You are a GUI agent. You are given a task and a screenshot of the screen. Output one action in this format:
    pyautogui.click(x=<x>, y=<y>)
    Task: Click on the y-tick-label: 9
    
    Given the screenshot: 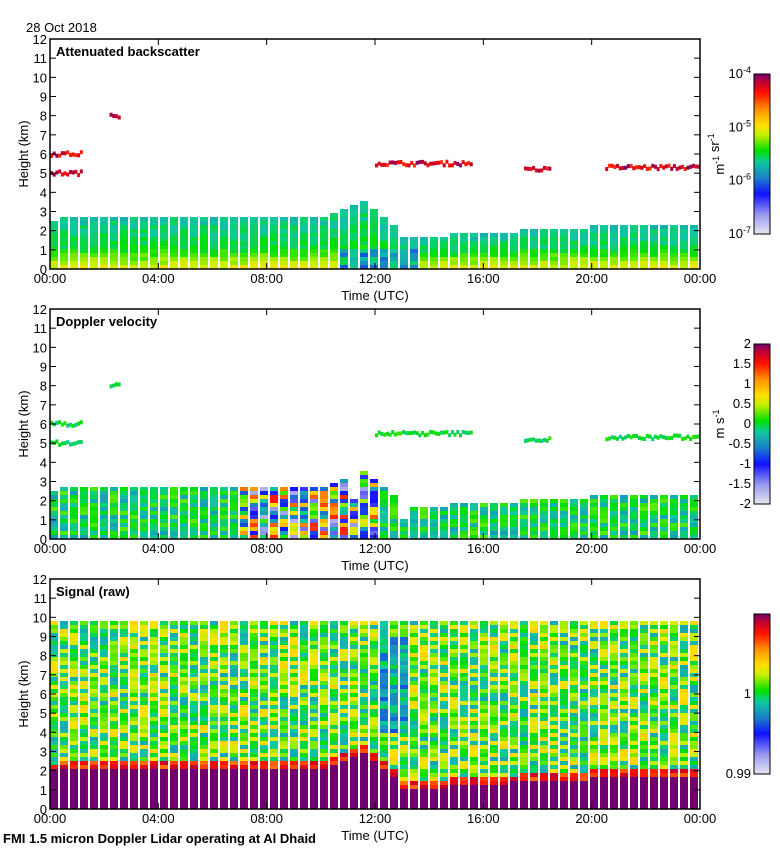 What is the action you would take?
    pyautogui.click(x=43, y=97)
    